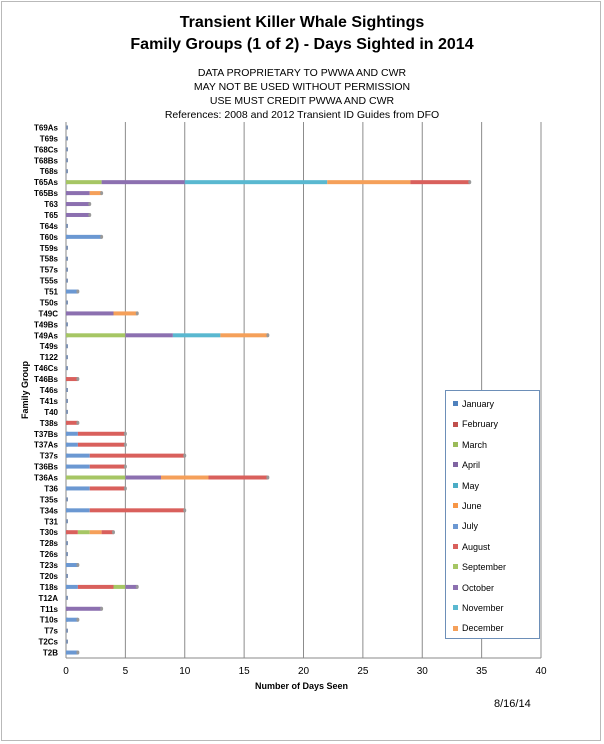 The height and width of the screenshot is (744, 604). What do you see at coordinates (49, 302) in the screenshot?
I see `y-tick-label: T50s` at bounding box center [49, 302].